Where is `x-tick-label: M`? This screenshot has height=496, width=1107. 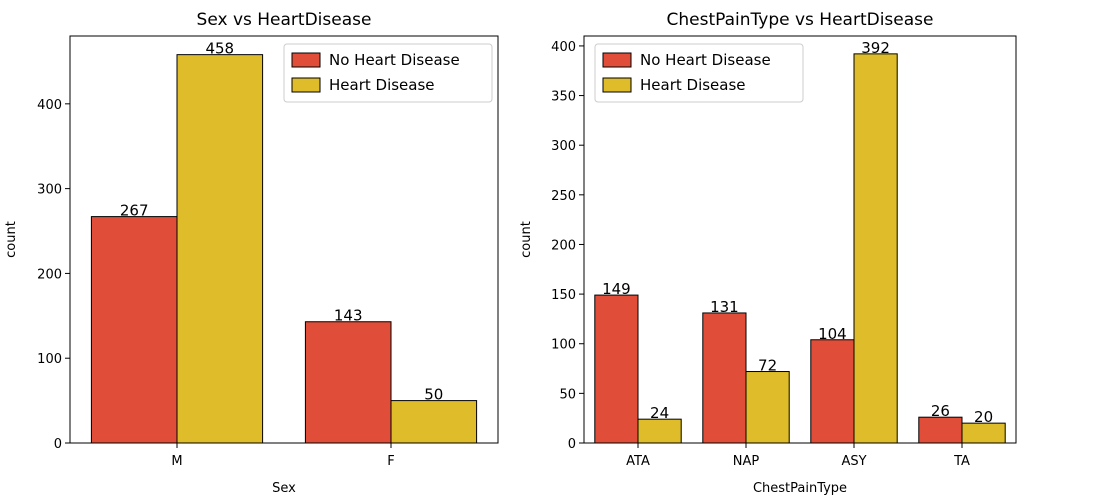
x-tick-label: M is located at coordinates (176, 461).